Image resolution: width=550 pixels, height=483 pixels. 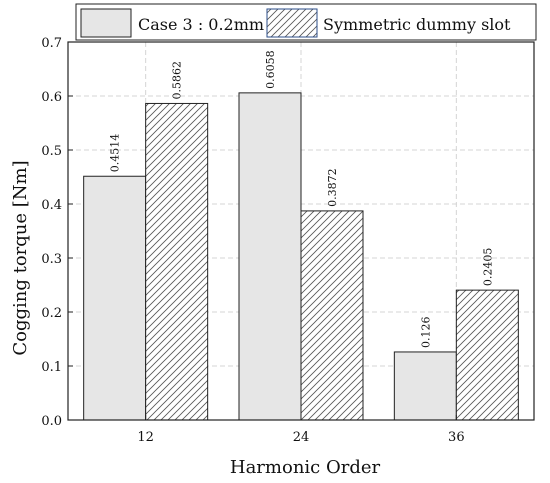 I want to click on y-tick-label: 0.6, so click(x=51, y=97).